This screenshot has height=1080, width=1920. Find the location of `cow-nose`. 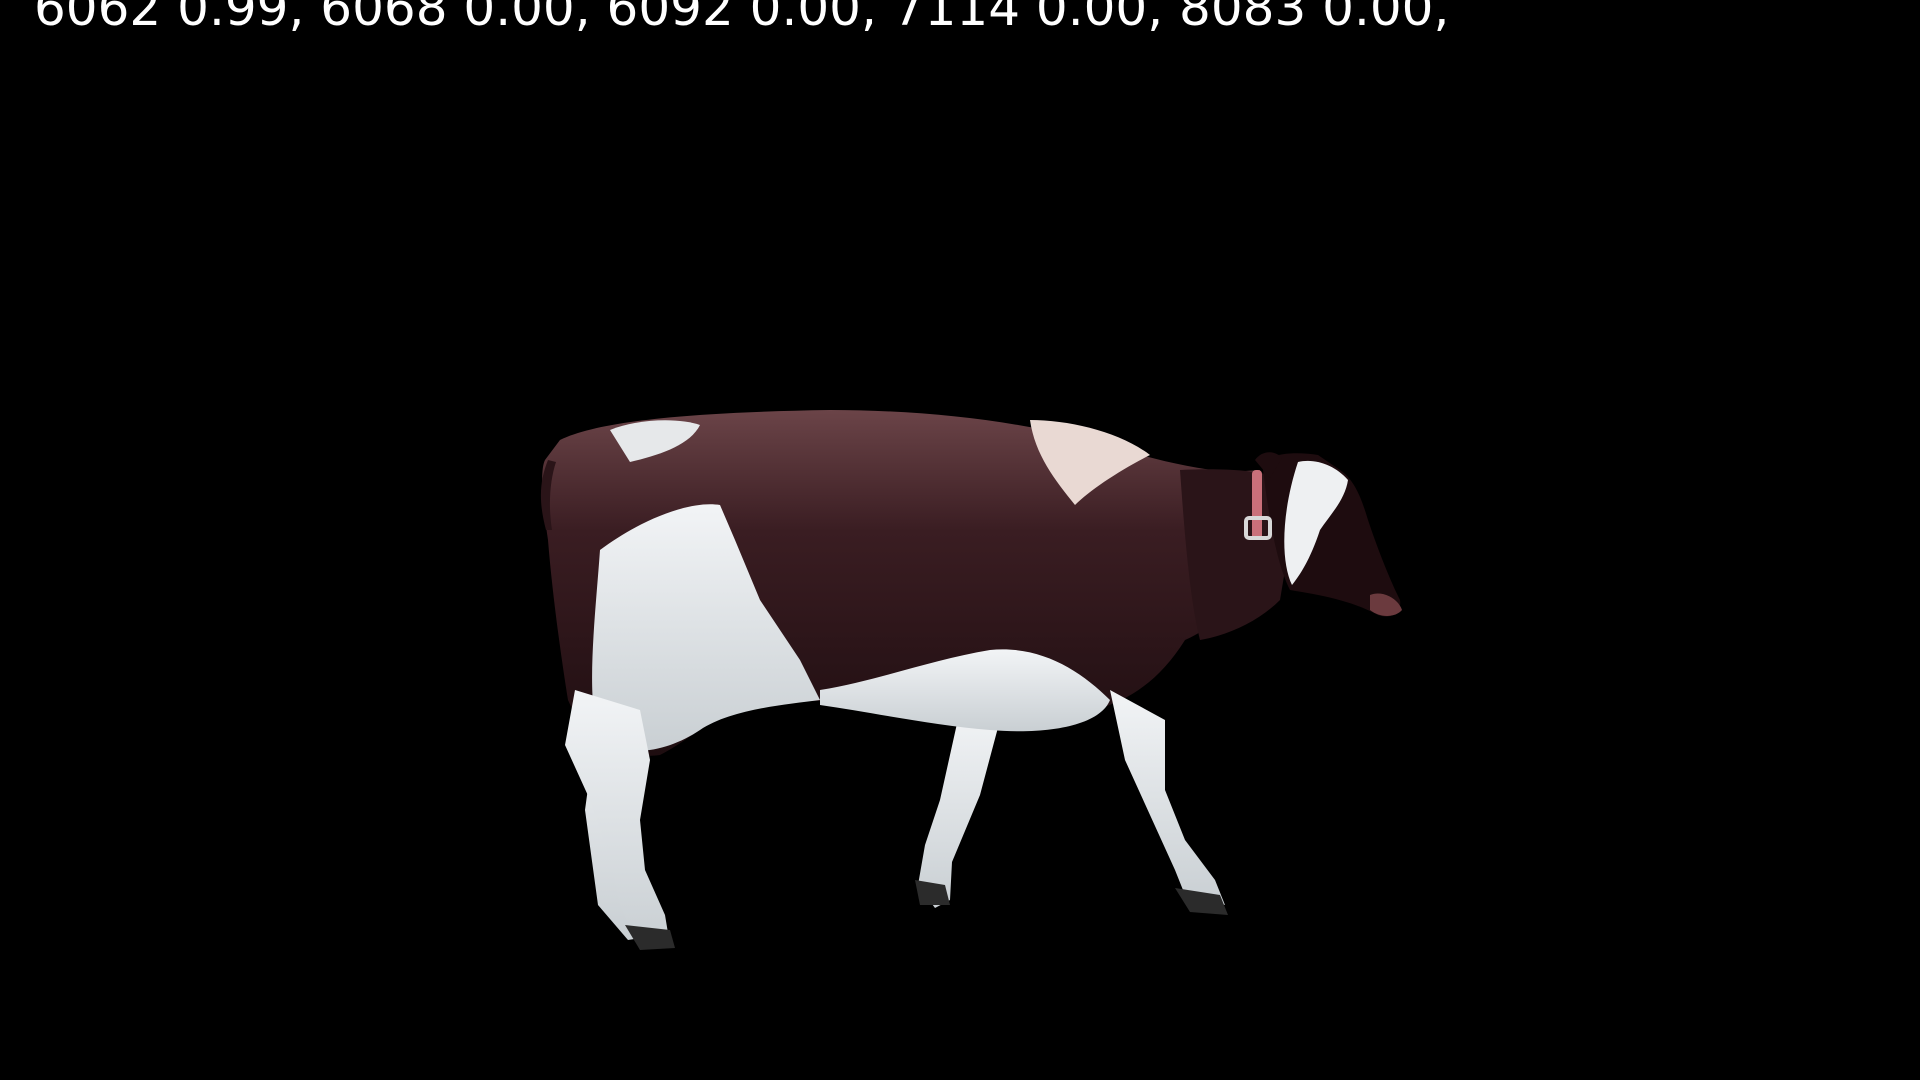

cow-nose is located at coordinates (1386, 604).